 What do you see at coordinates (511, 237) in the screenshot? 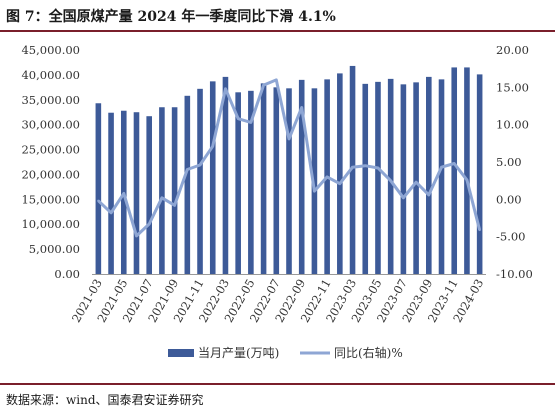
I see `y-right-tick-label: -5.00` at bounding box center [511, 237].